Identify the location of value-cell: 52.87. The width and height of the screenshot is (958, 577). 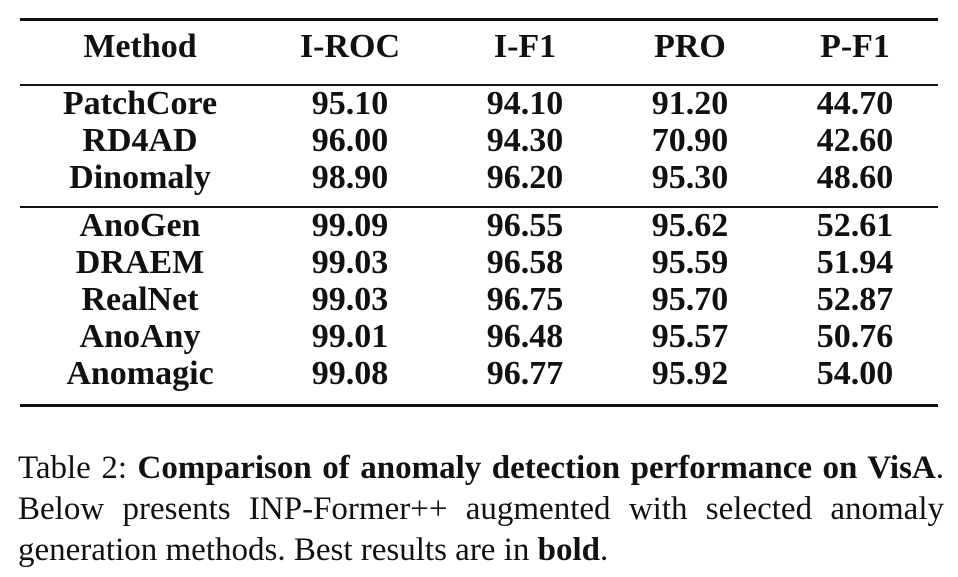
(855, 299).